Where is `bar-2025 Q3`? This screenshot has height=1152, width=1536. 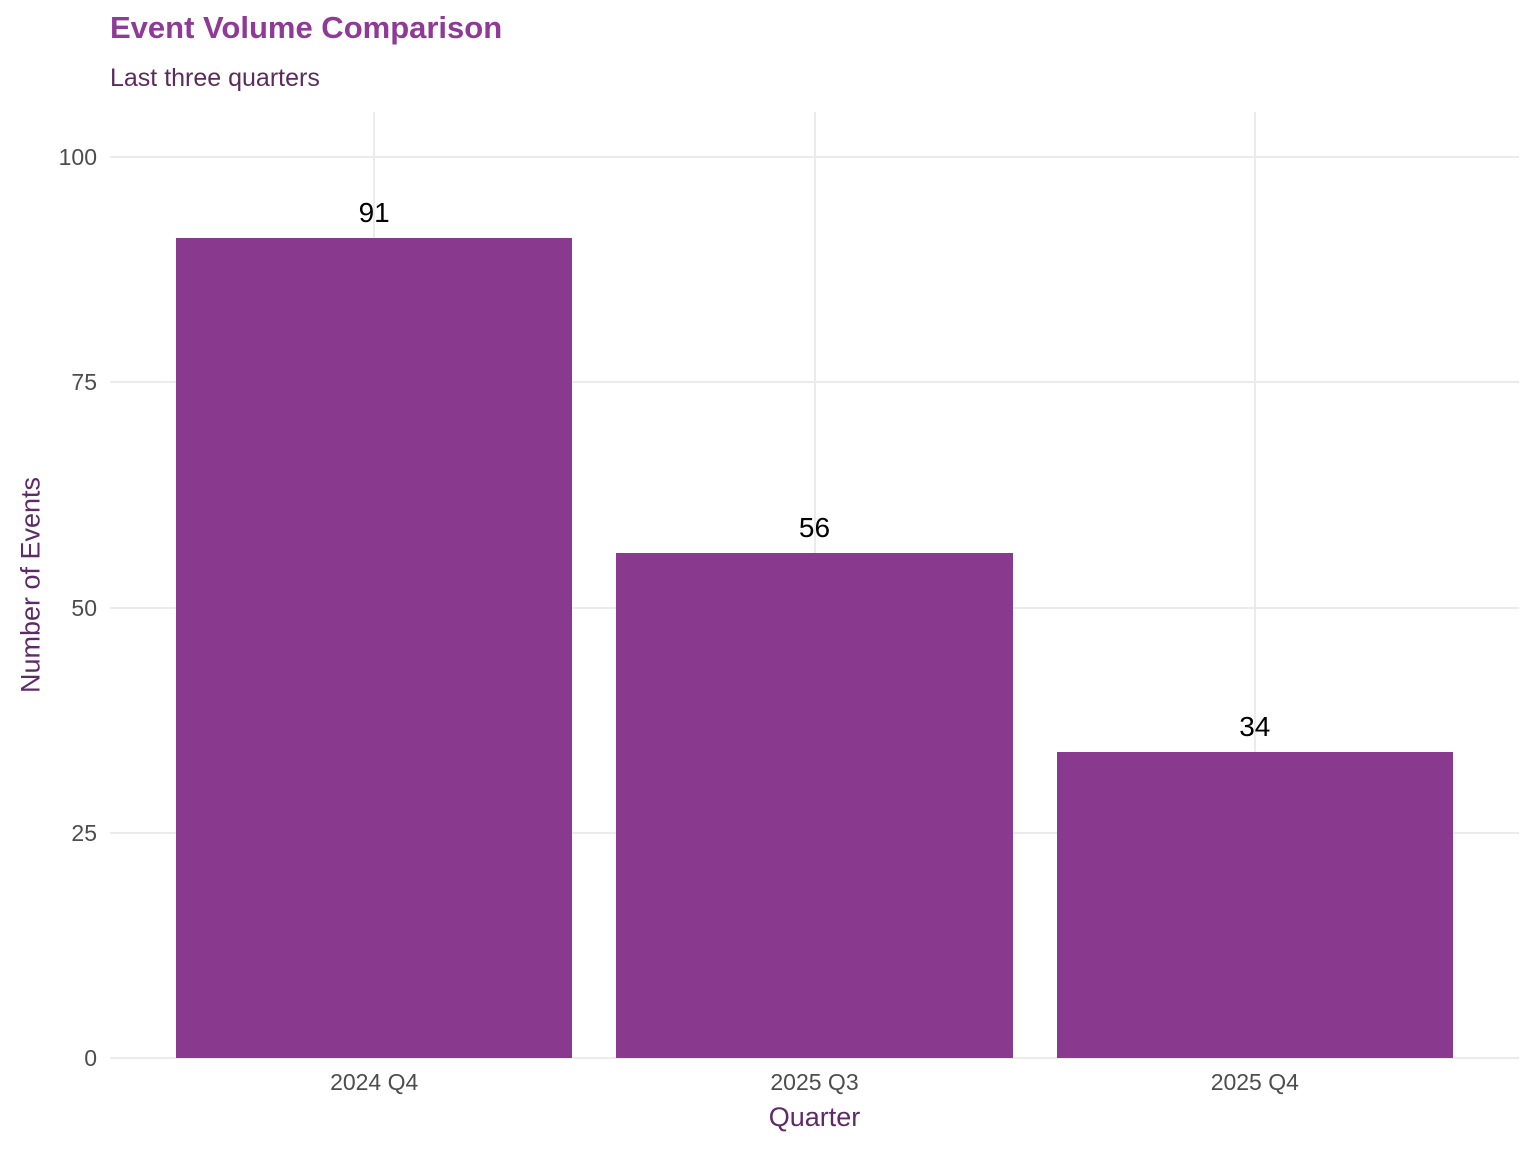 bar-2025 Q3 is located at coordinates (814, 805).